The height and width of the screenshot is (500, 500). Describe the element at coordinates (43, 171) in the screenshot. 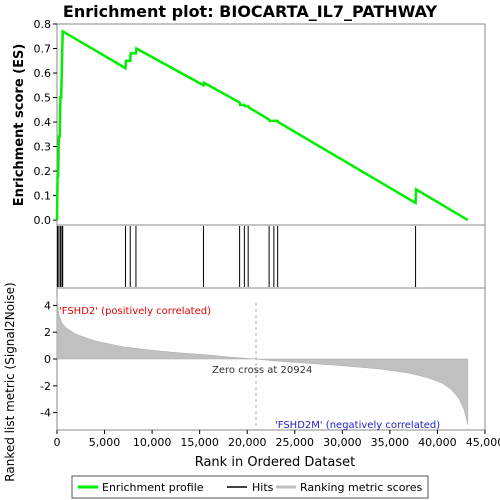

I see `es-y-tick-label: 0.2` at that location.